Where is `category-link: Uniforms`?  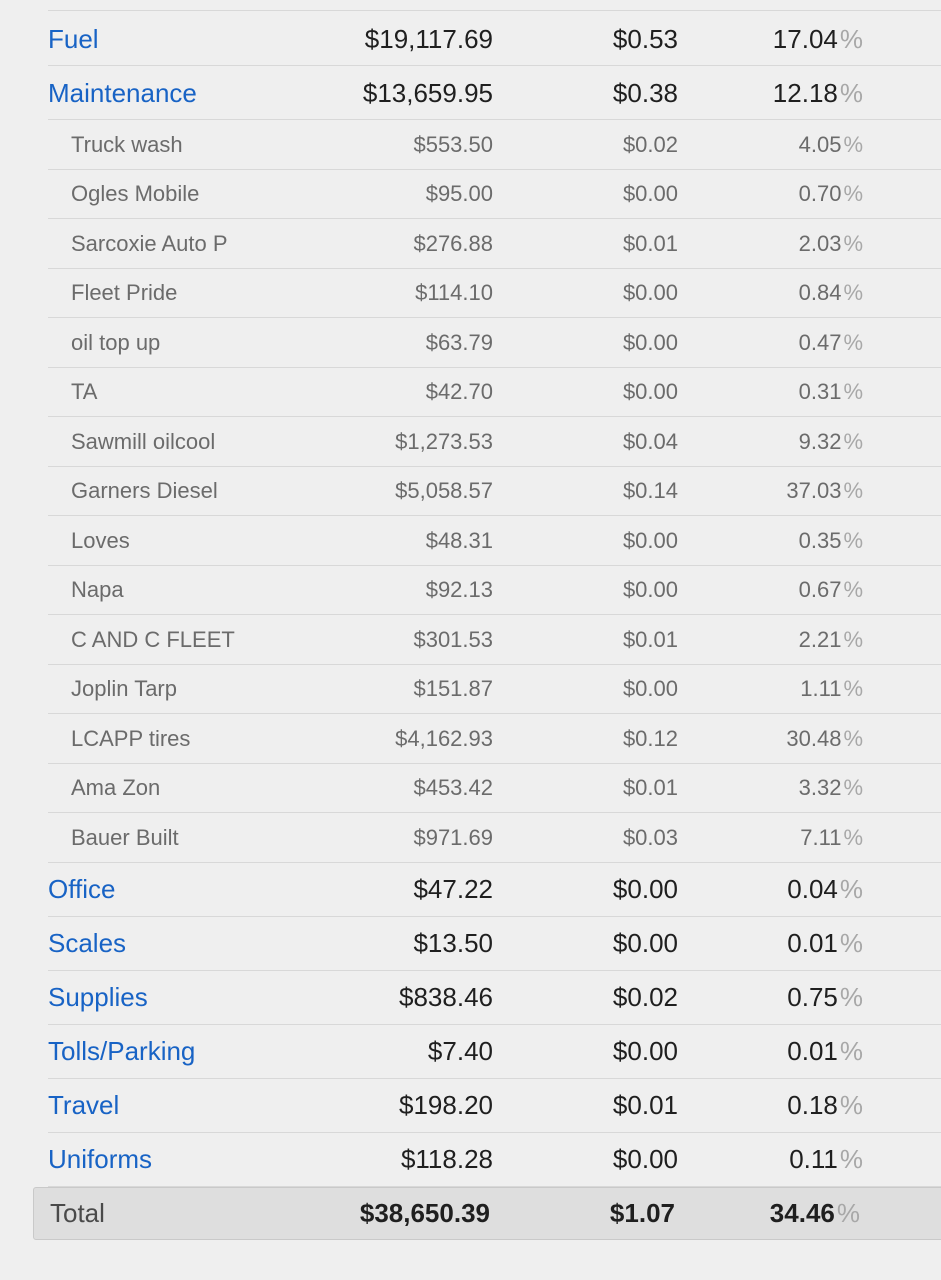 category-link: Uniforms is located at coordinates (100, 1159).